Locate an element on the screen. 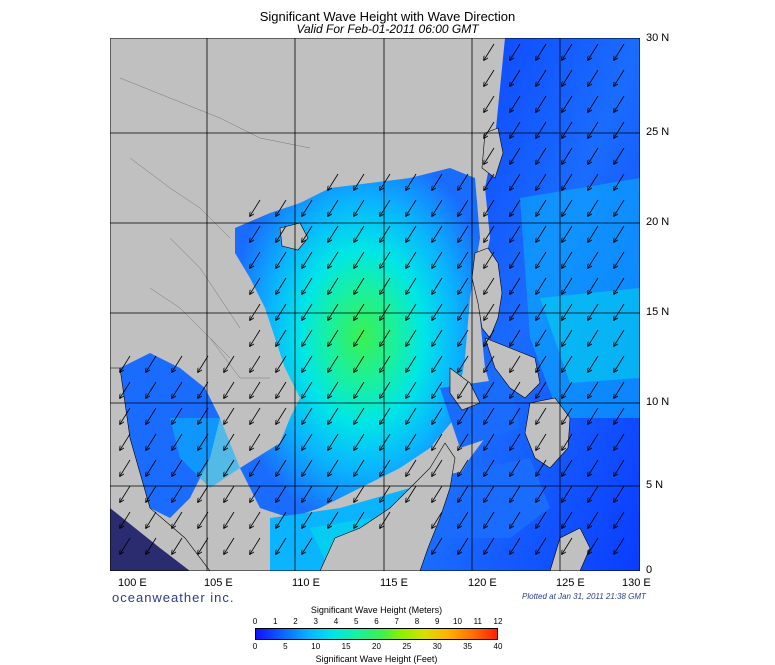 This screenshot has width=775, height=665. lon-label-125e: 125 E is located at coordinates (570, 583).